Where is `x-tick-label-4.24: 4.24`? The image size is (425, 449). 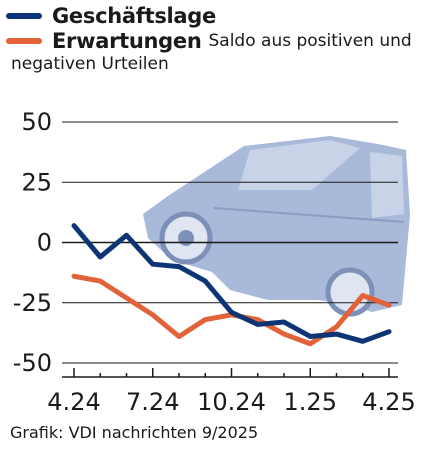
x-tick-label-4.24: 4.24 is located at coordinates (73, 402).